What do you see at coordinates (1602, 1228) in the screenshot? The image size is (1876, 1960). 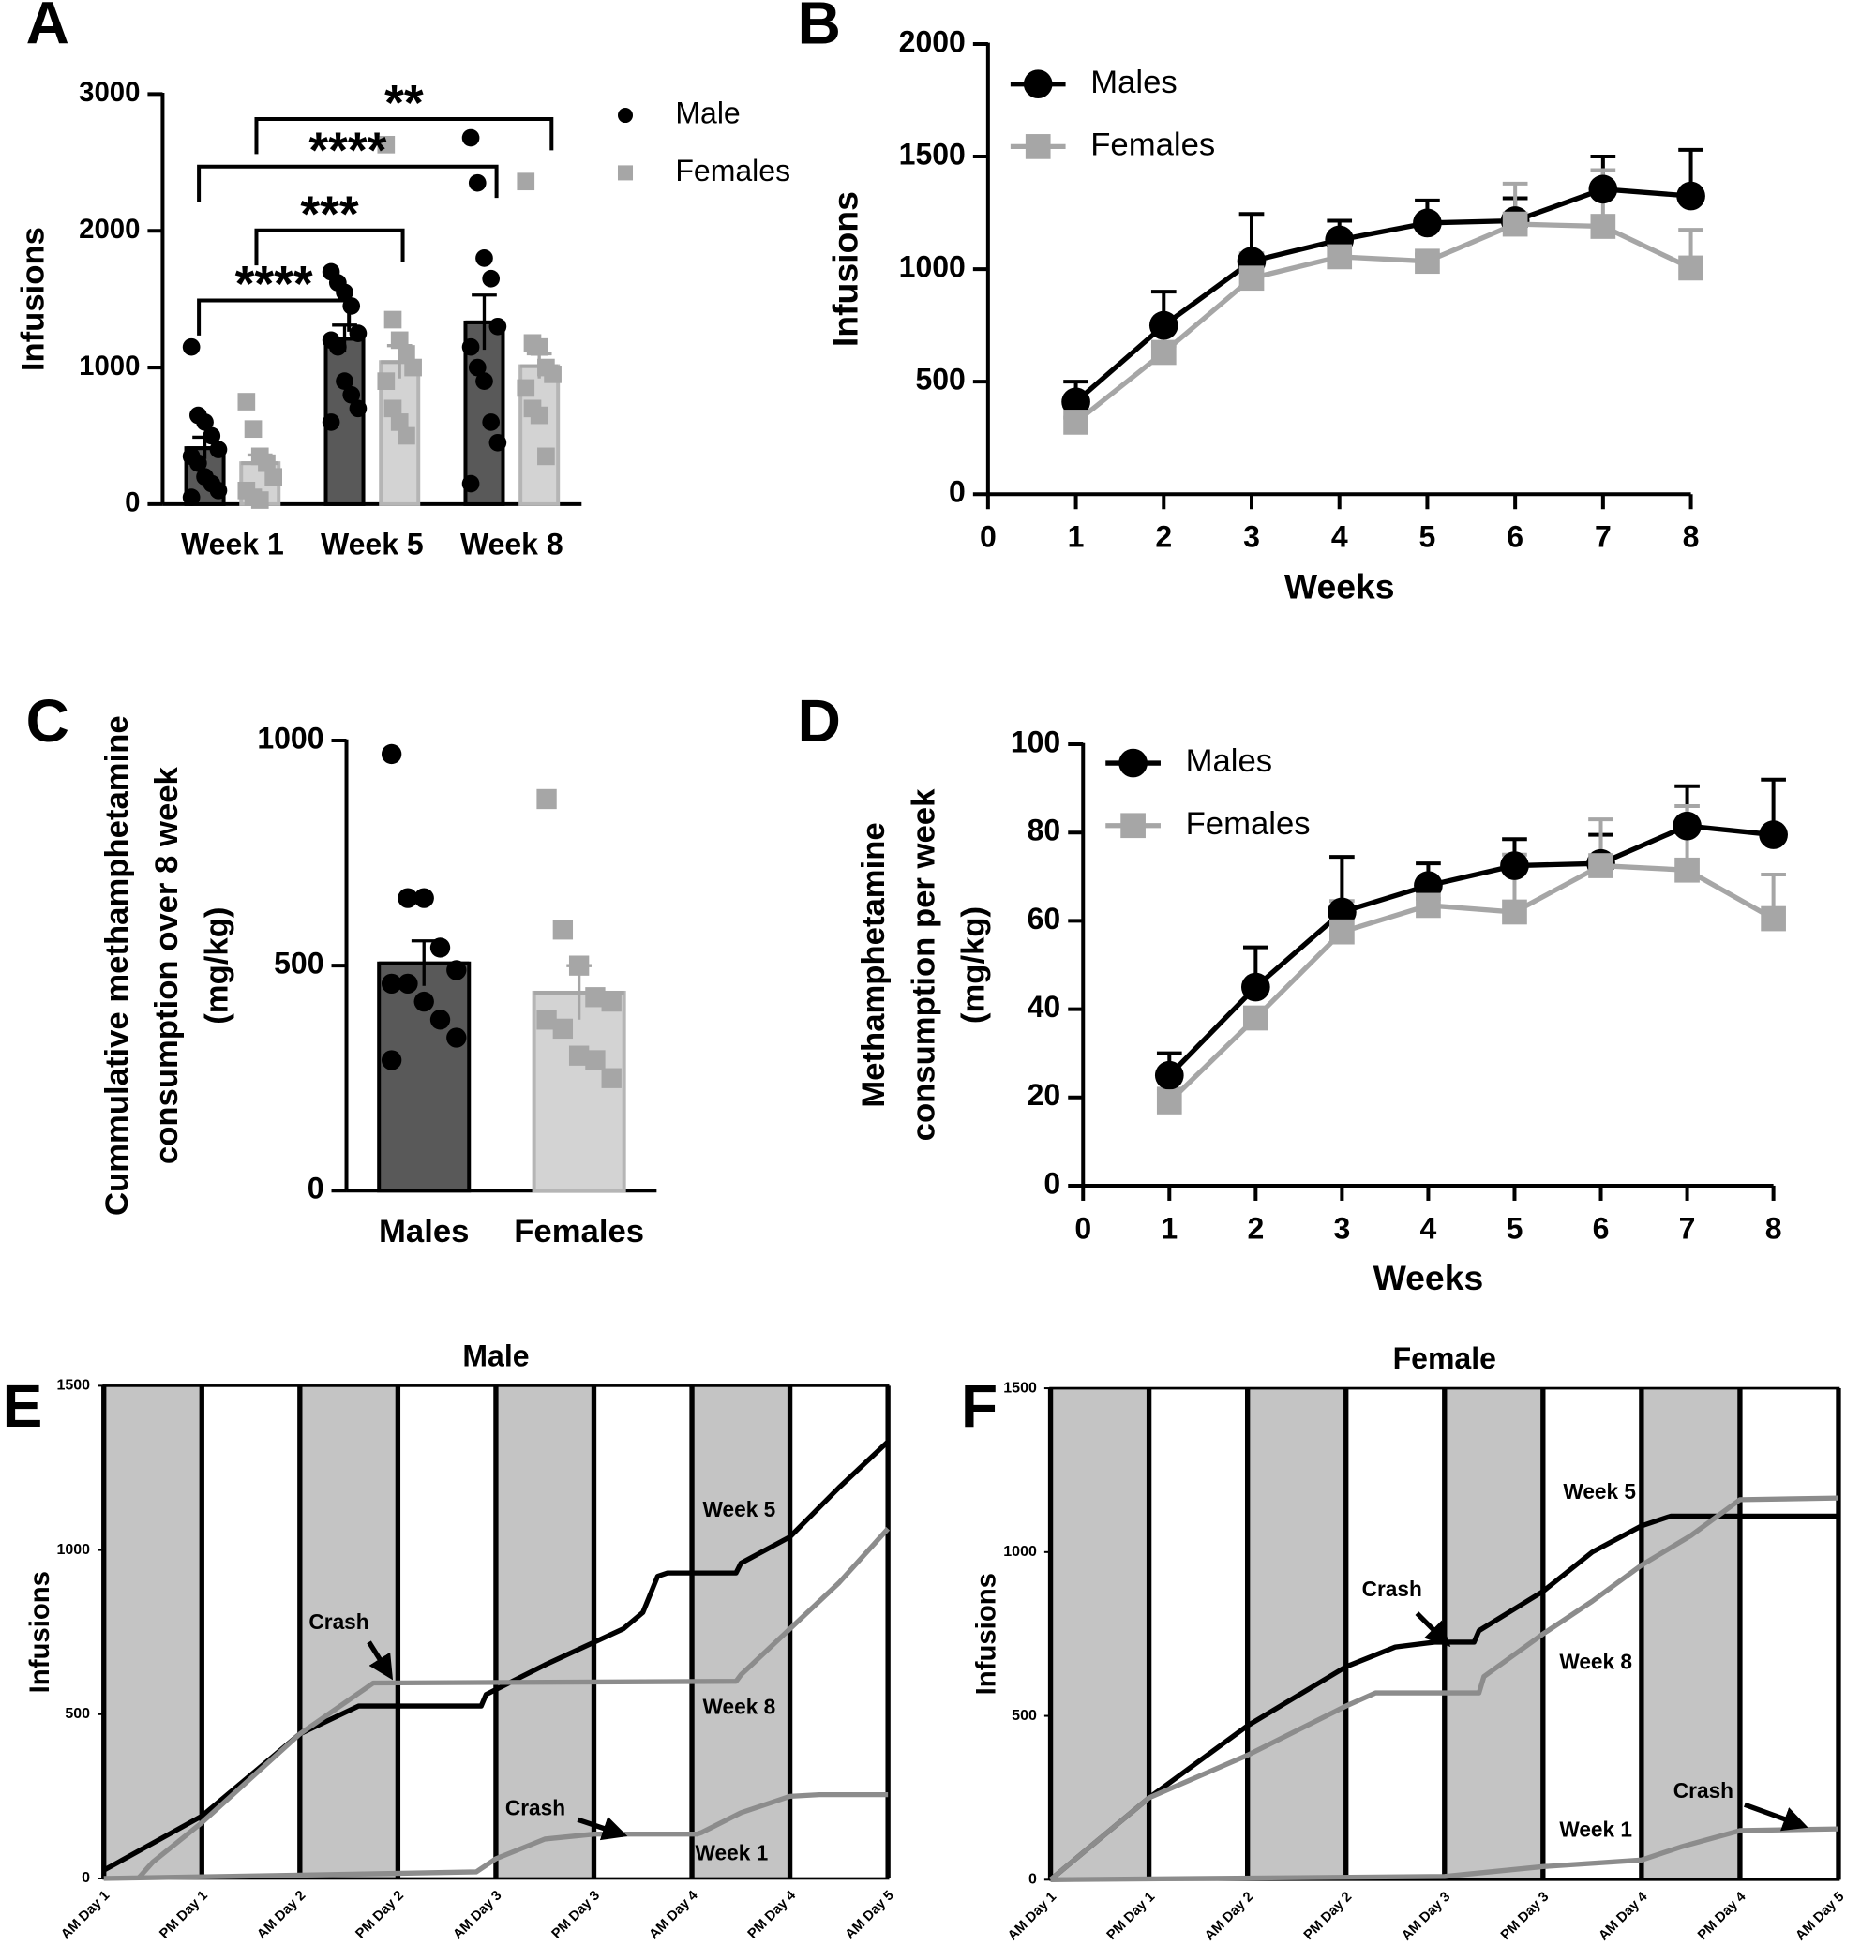 I see `x-tick-label: 6` at bounding box center [1602, 1228].